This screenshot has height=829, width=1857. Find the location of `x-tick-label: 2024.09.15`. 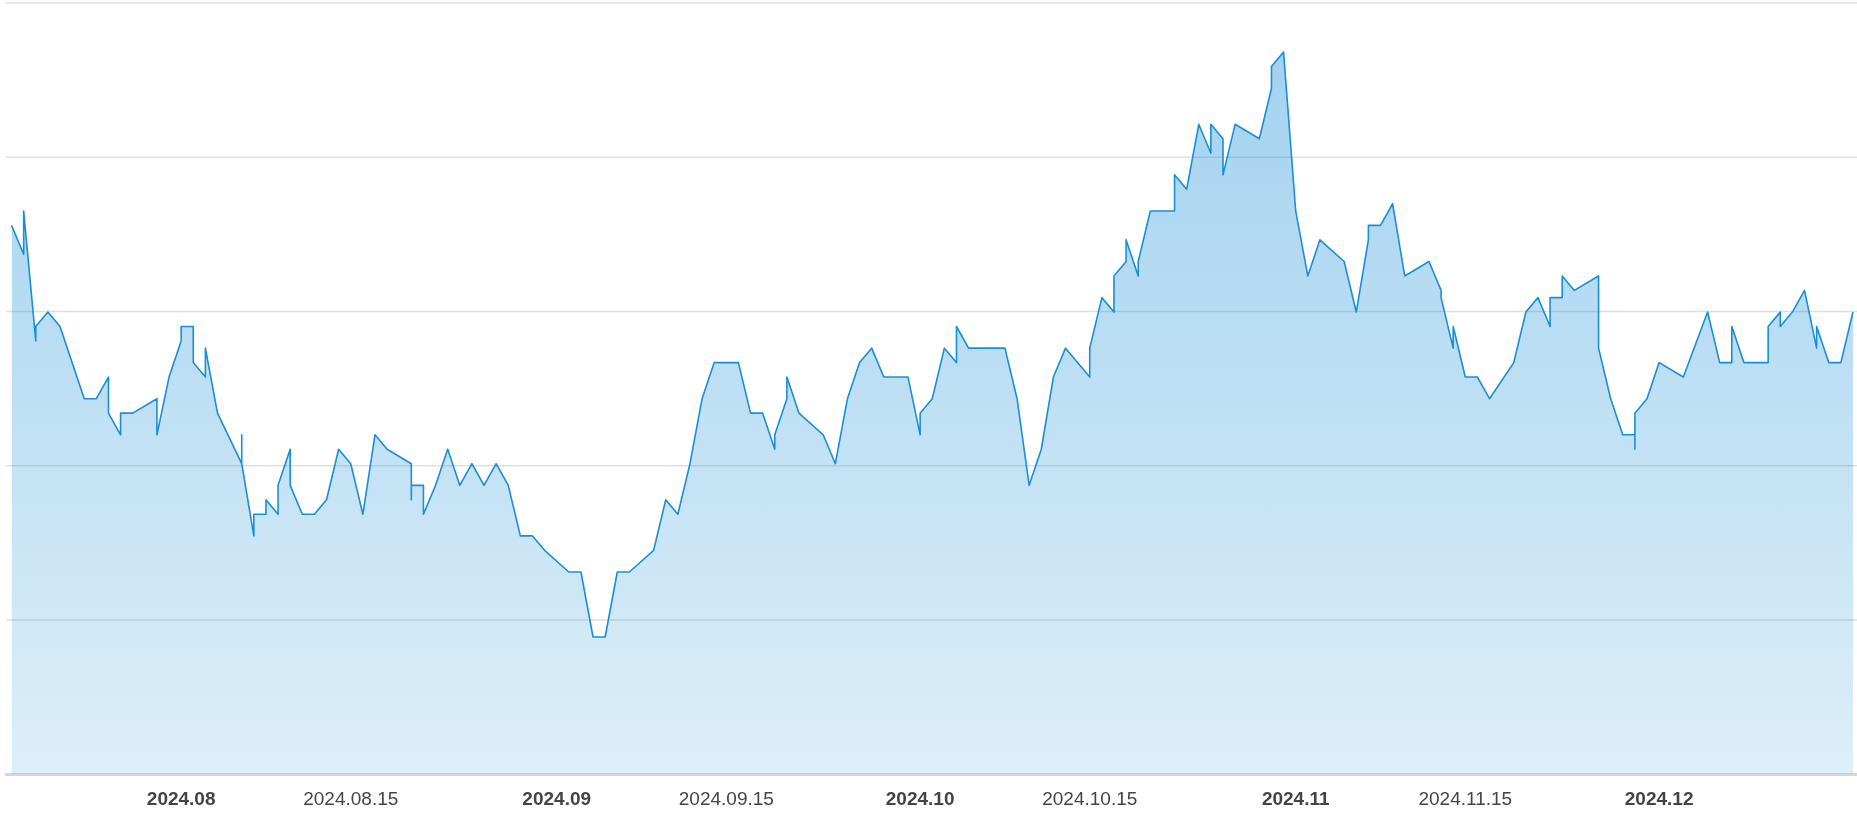

x-tick-label: 2024.09.15 is located at coordinates (726, 798).